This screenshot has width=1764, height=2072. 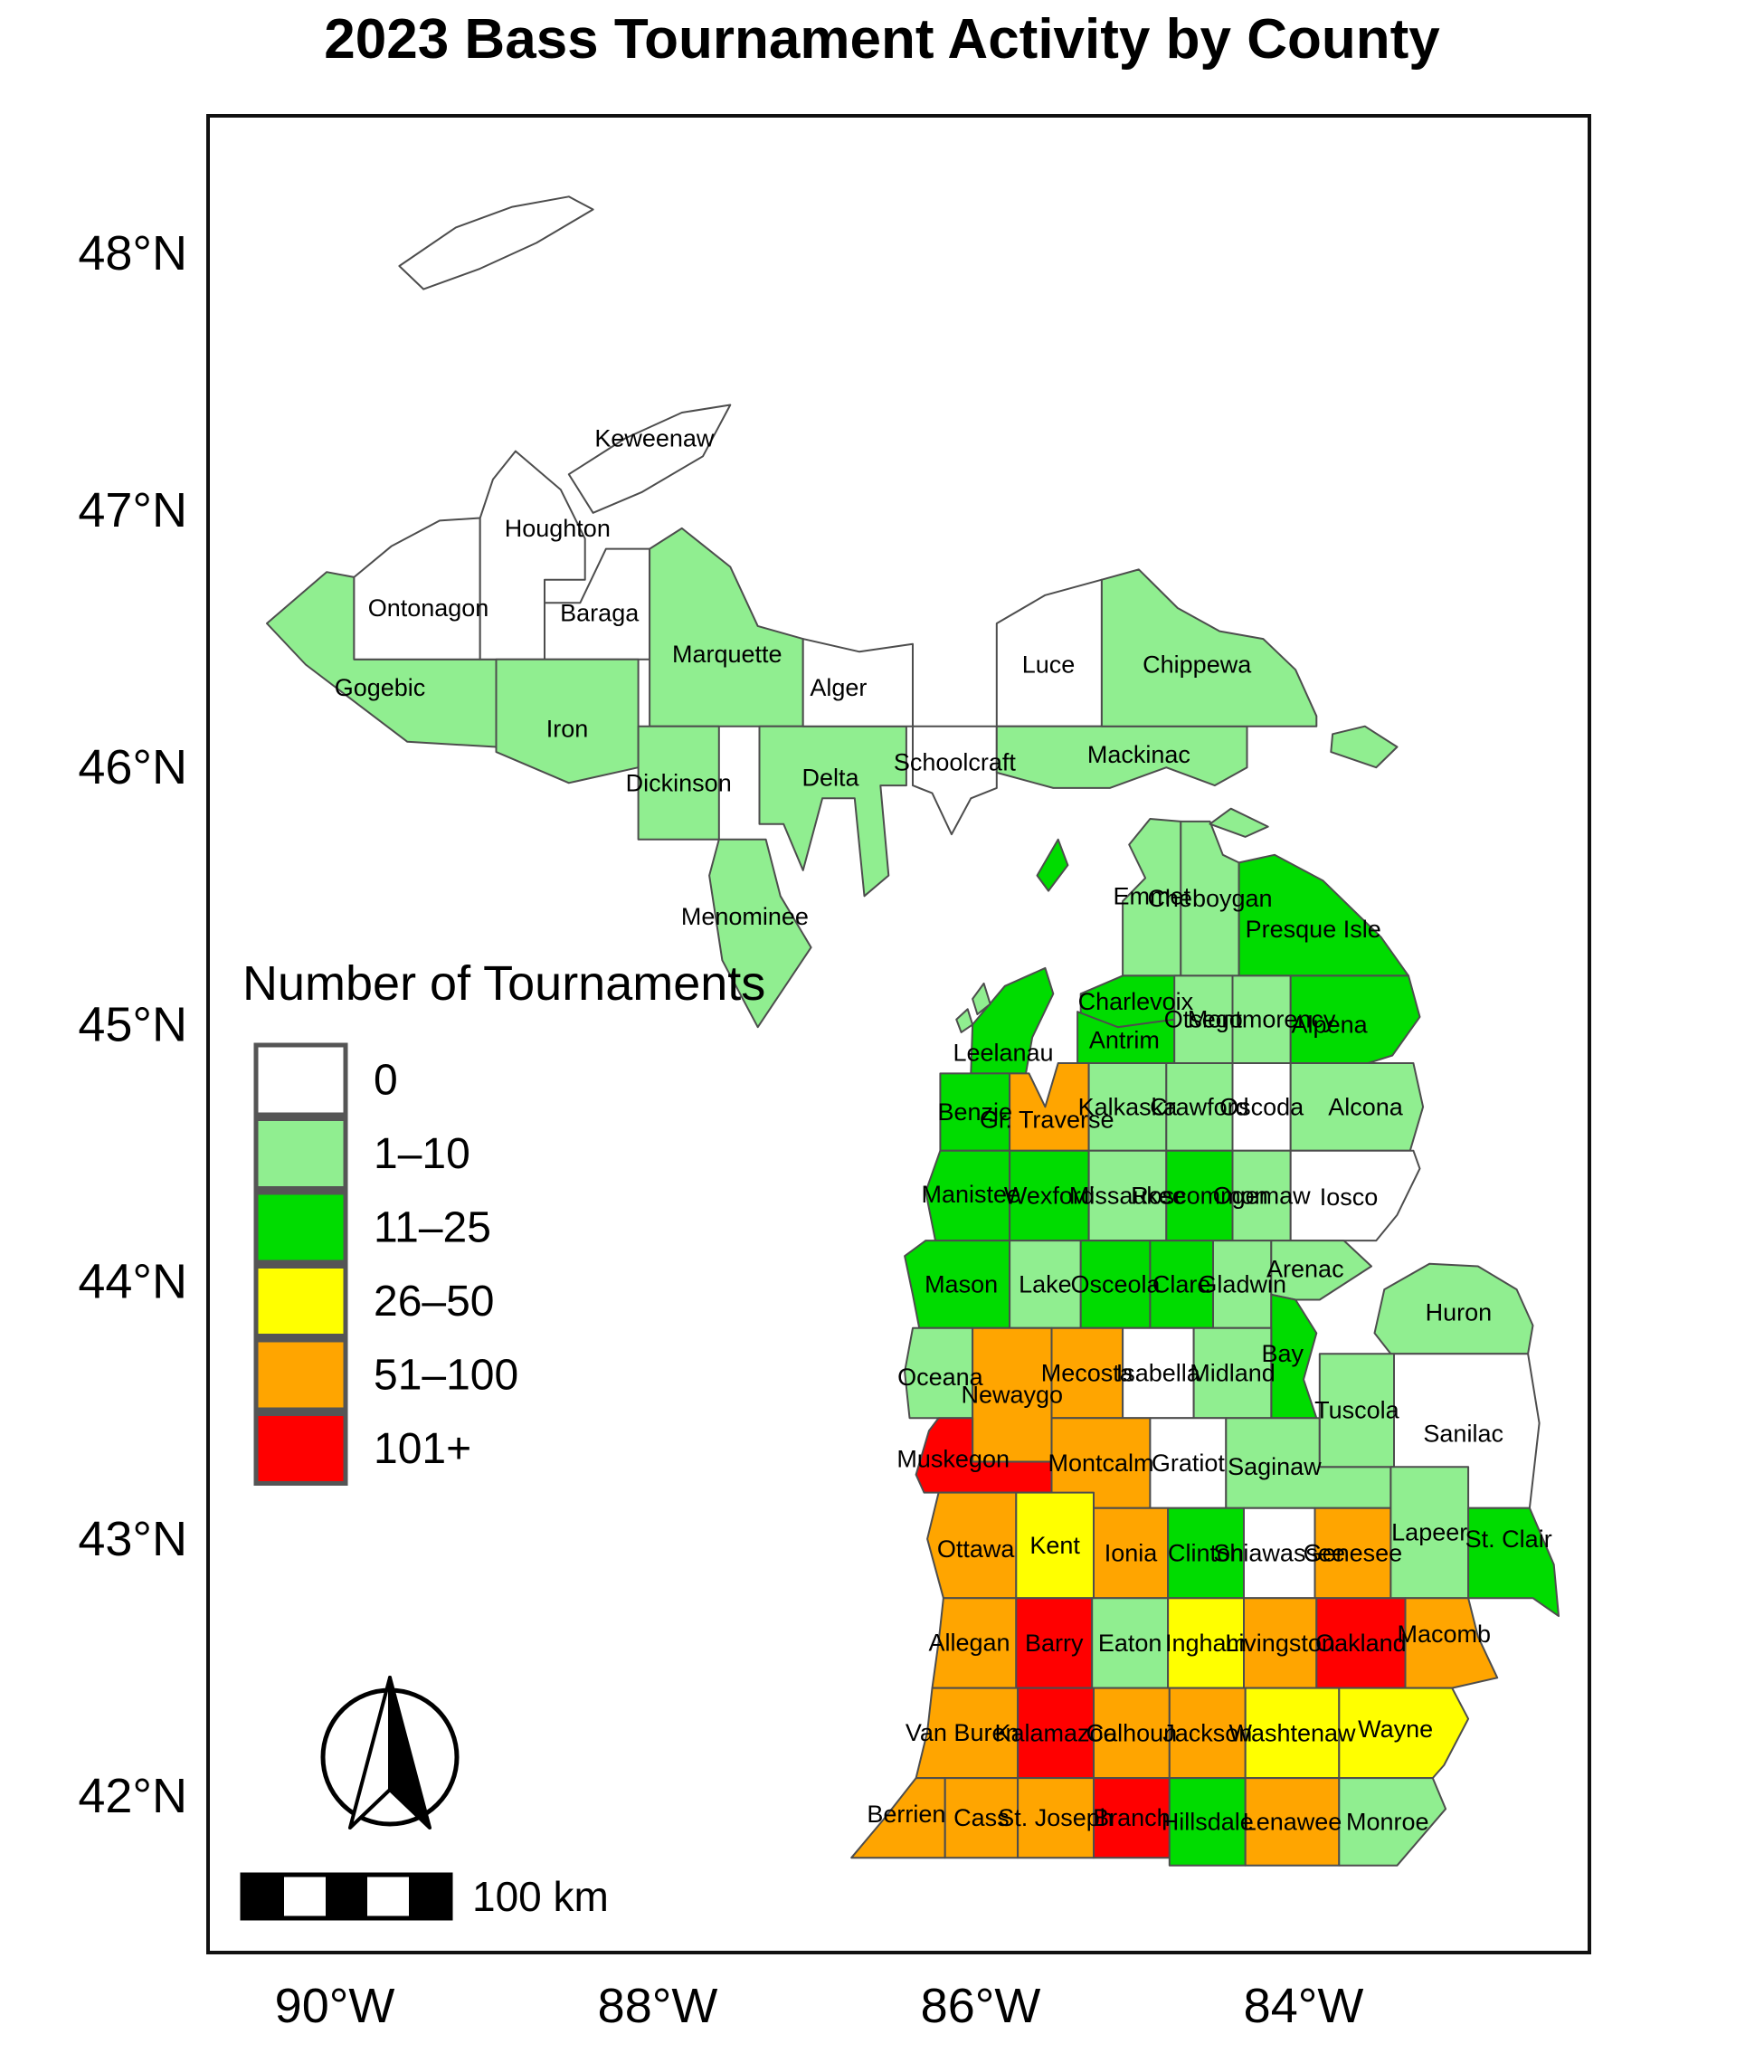 What do you see at coordinates (422, 1449) in the screenshot?
I see `legend-label-101: 101+` at bounding box center [422, 1449].